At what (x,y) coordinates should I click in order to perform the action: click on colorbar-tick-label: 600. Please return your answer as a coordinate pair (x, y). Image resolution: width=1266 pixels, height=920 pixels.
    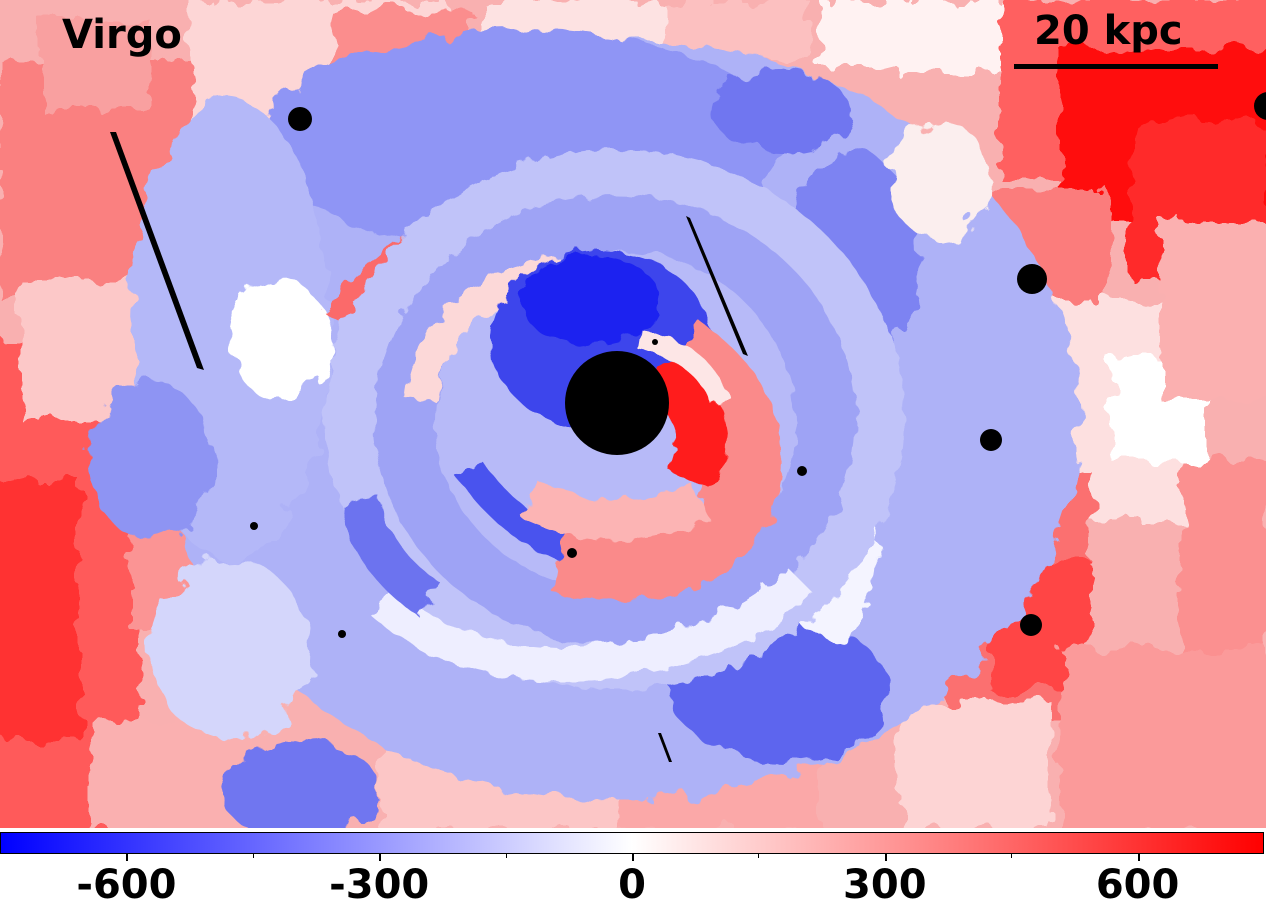
    Looking at the image, I should click on (1137, 885).